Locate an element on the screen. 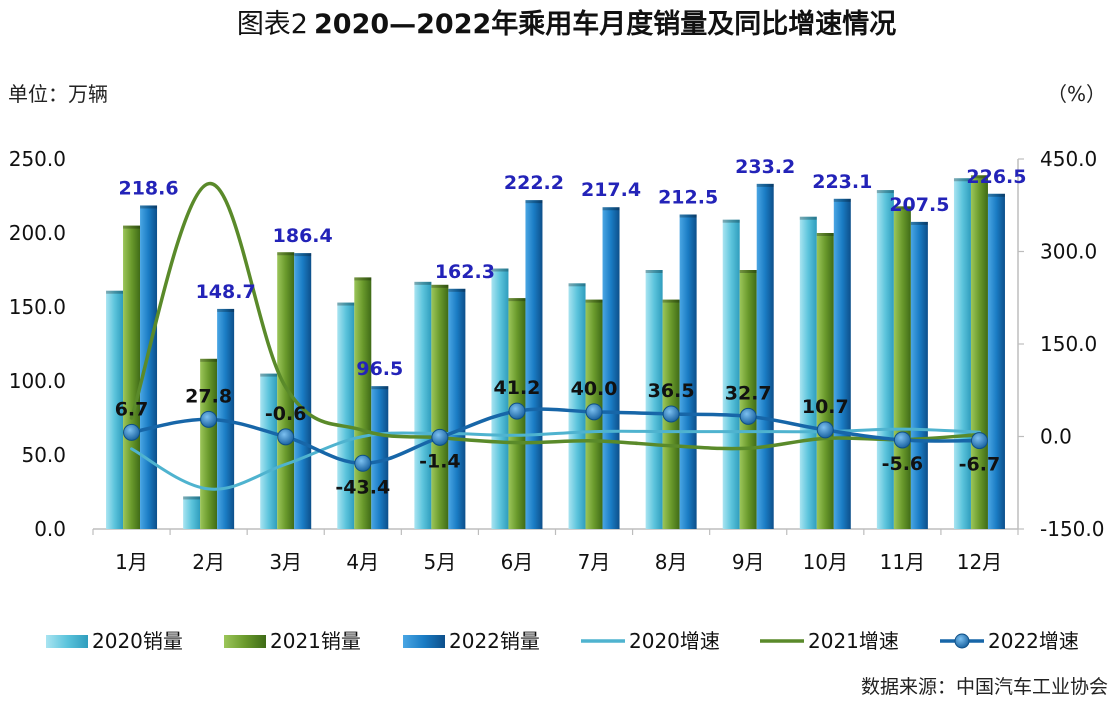  growth-label-2022-8: 36.5 is located at coordinates (671, 391).